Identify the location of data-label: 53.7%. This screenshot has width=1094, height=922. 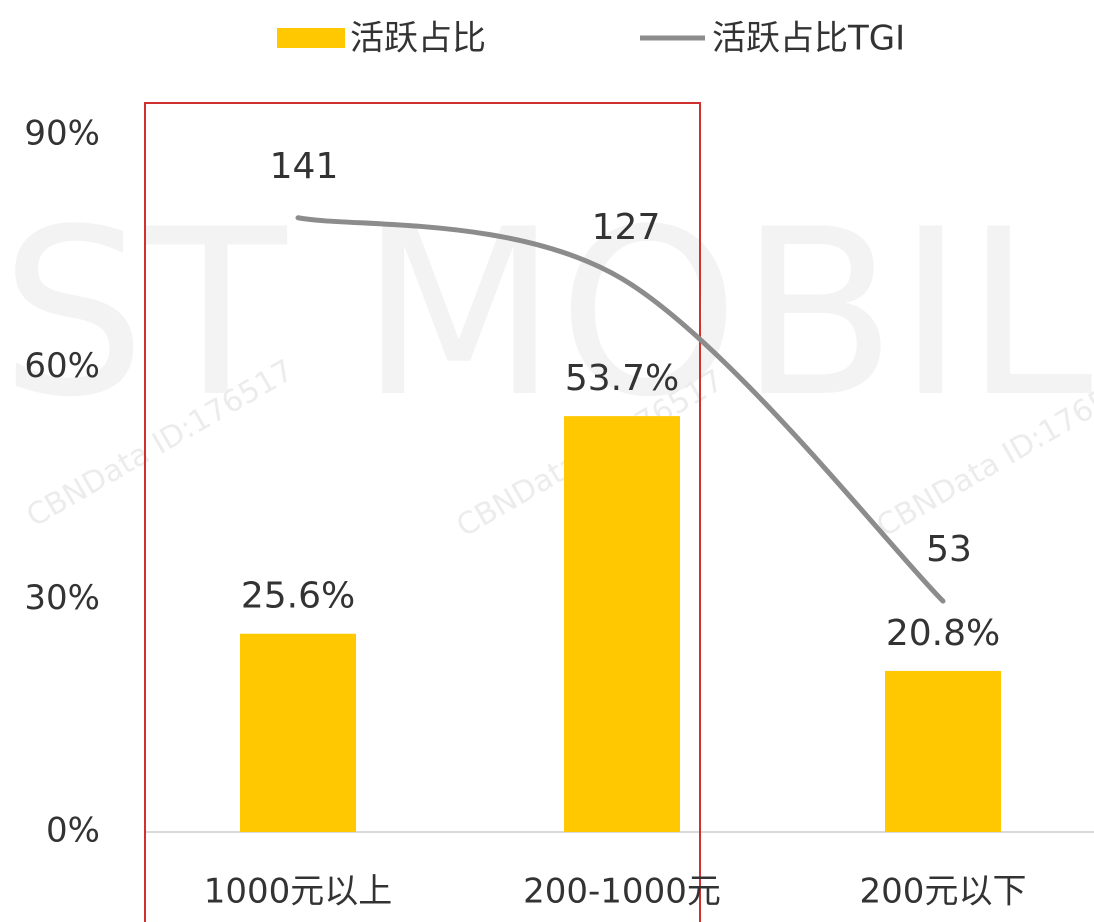
(622, 378).